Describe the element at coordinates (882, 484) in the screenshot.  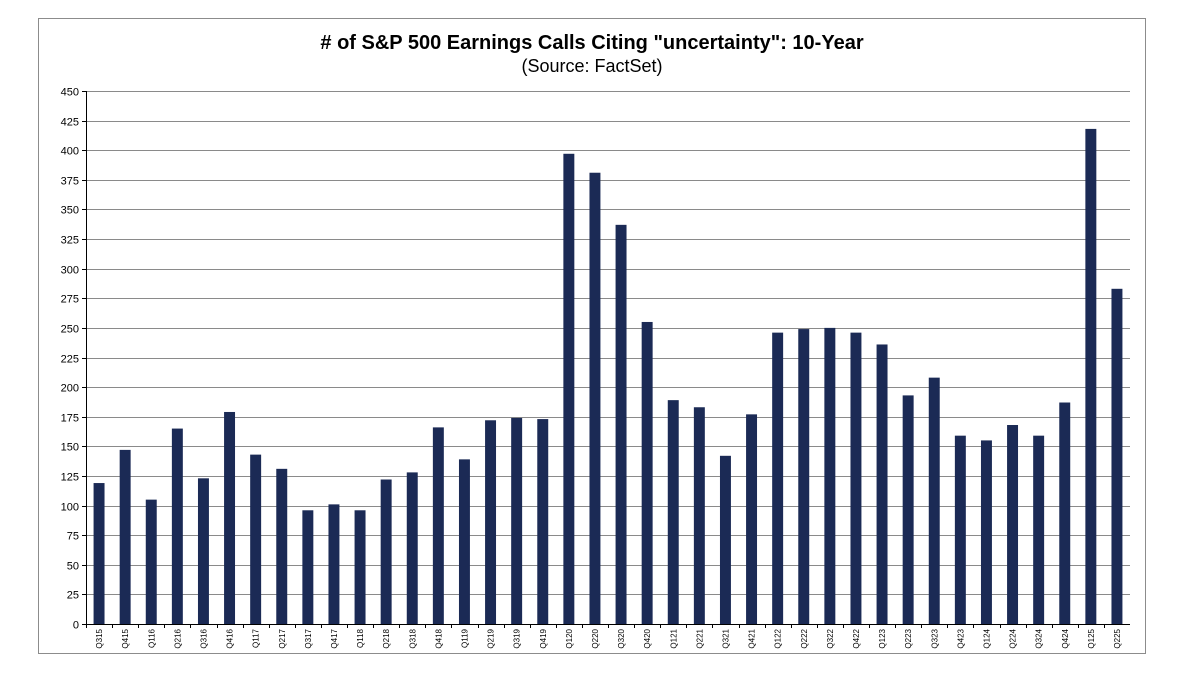
I see `bar-Q123` at that location.